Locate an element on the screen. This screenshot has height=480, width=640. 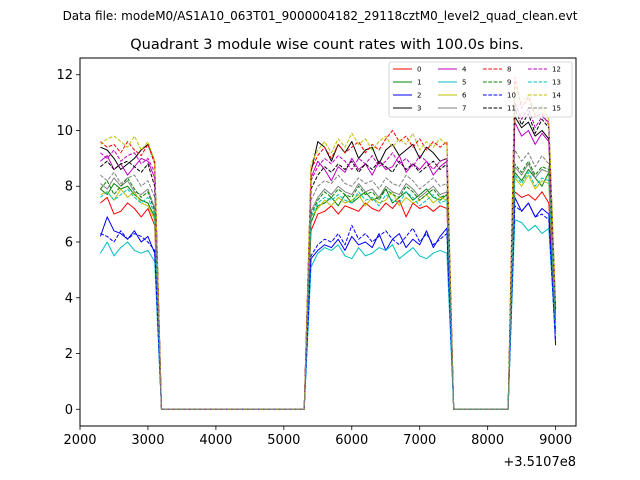
legend-box is located at coordinates (480, 89).